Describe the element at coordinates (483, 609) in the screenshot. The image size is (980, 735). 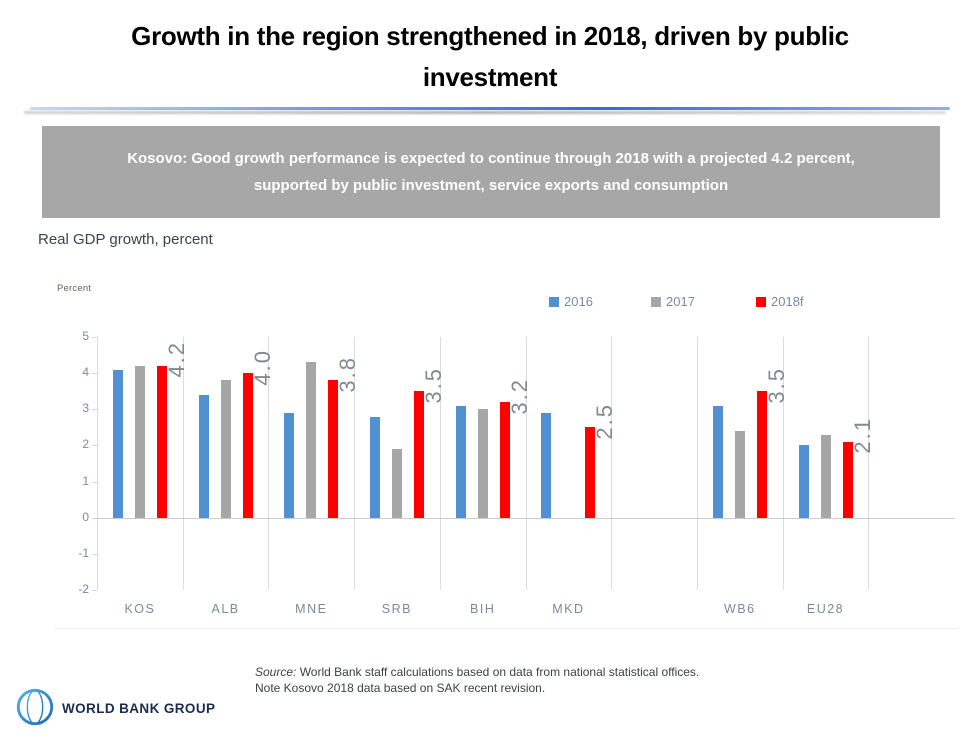
I see `category-label-BIH: BIH` at that location.